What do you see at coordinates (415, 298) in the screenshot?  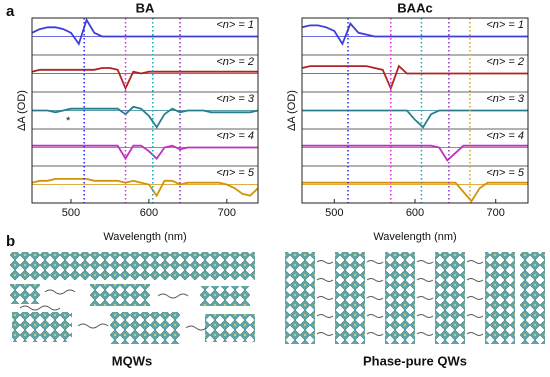 I see `phase-pure-structure` at bounding box center [415, 298].